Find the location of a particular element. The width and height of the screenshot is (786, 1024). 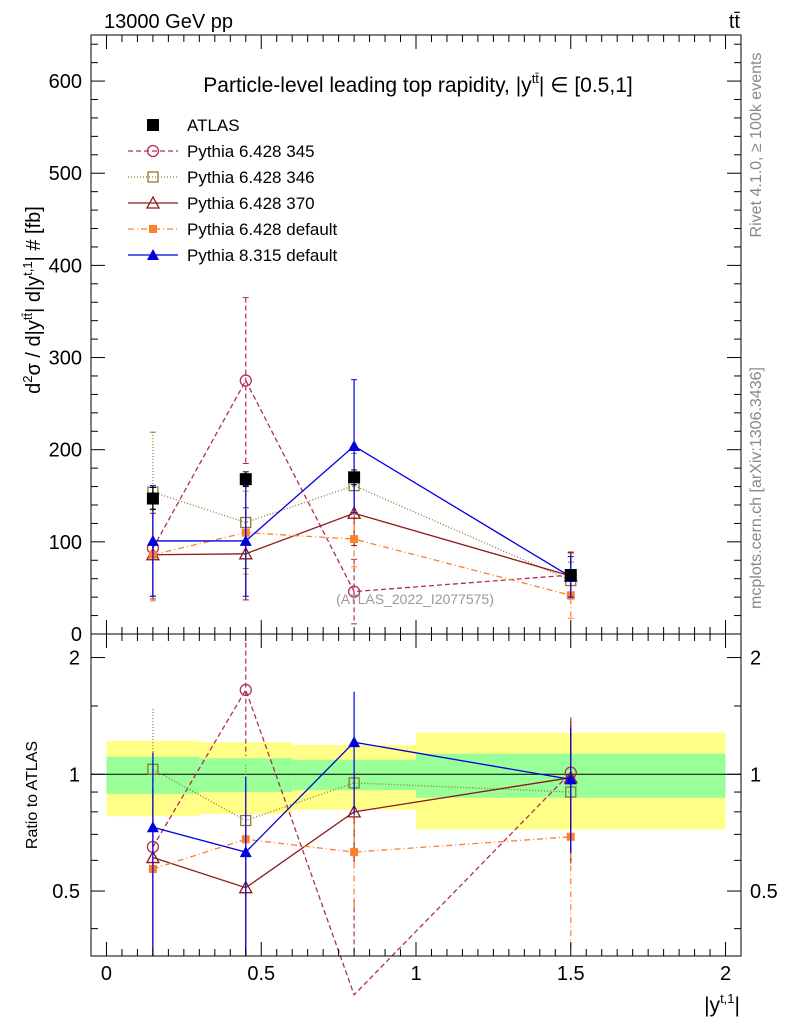

legend-entry-pythia-6-428-default: Pythia 6.428 default is located at coordinates (233, 229).